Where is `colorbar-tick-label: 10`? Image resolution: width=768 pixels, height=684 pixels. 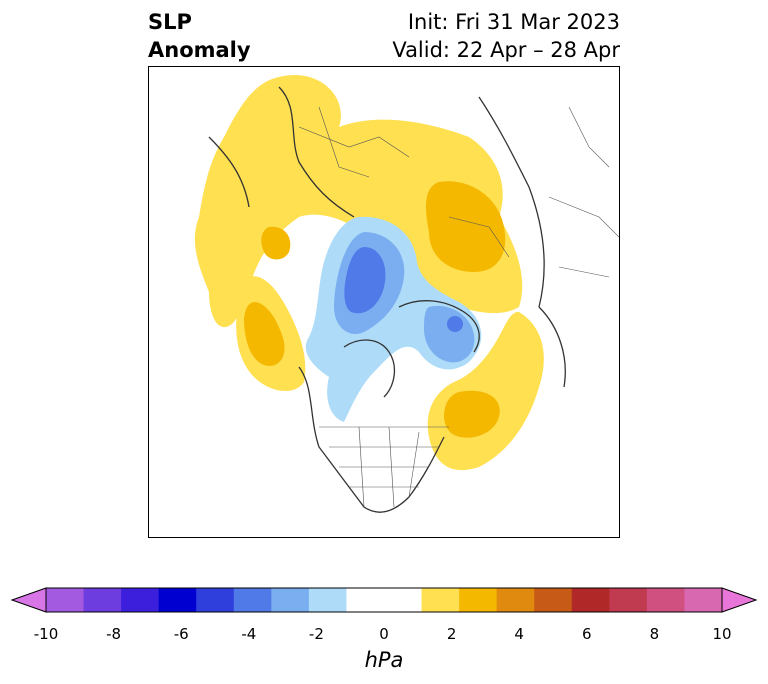 colorbar-tick-label: 10 is located at coordinates (722, 634).